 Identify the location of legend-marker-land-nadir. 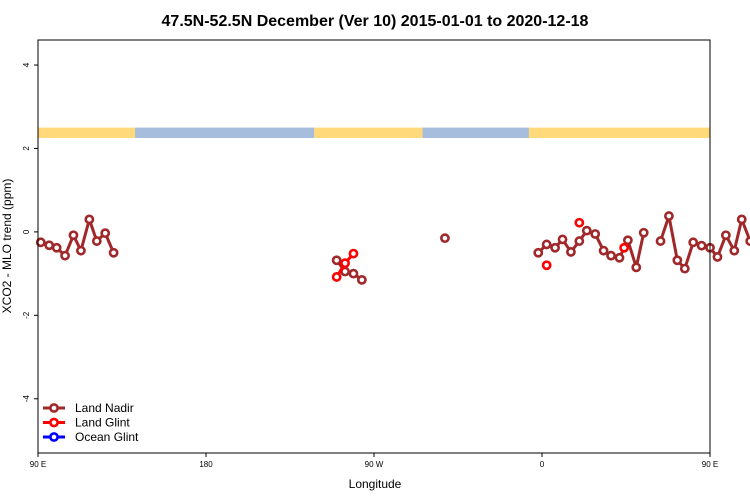
(54, 408).